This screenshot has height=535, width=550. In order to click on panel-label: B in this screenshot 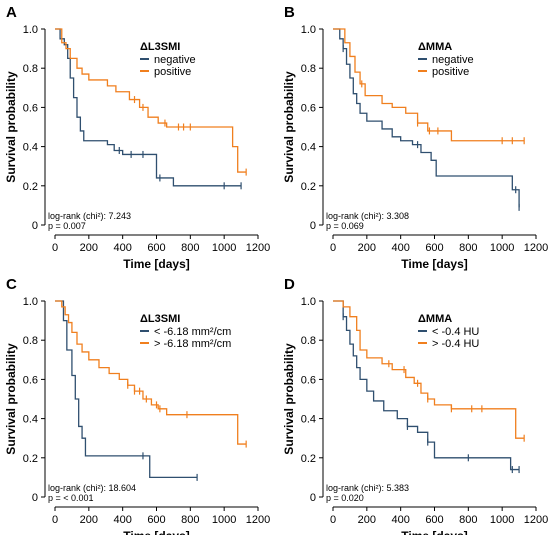, I will do `click(289, 12)`.